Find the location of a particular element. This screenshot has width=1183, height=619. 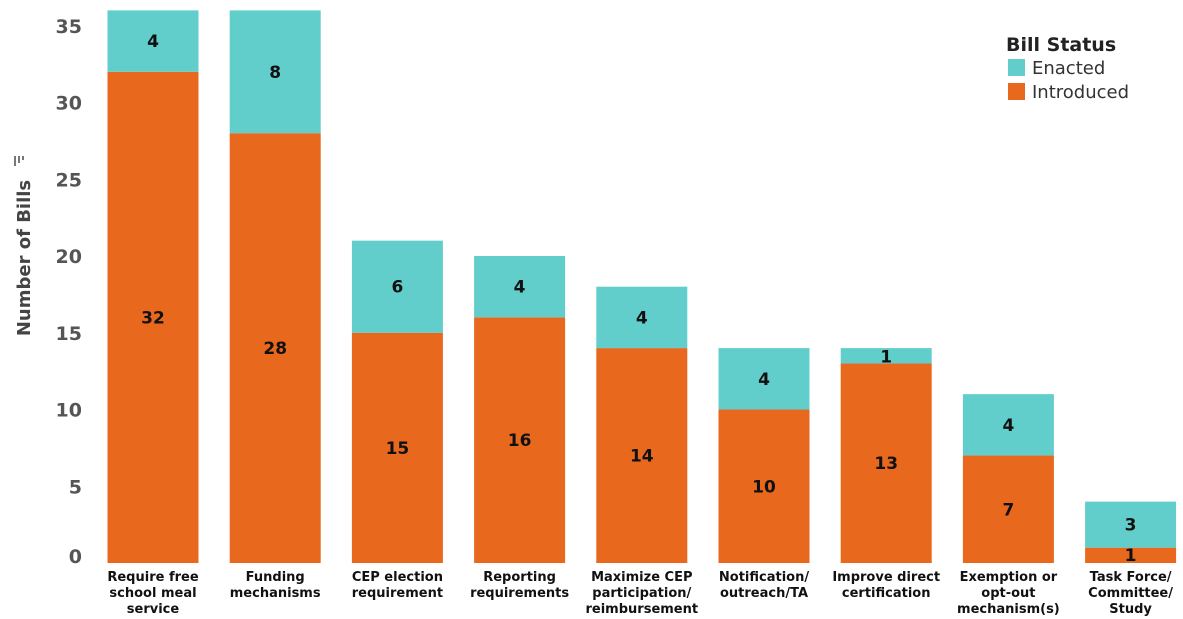

data-label-introduced: 7 is located at coordinates (1008, 510).